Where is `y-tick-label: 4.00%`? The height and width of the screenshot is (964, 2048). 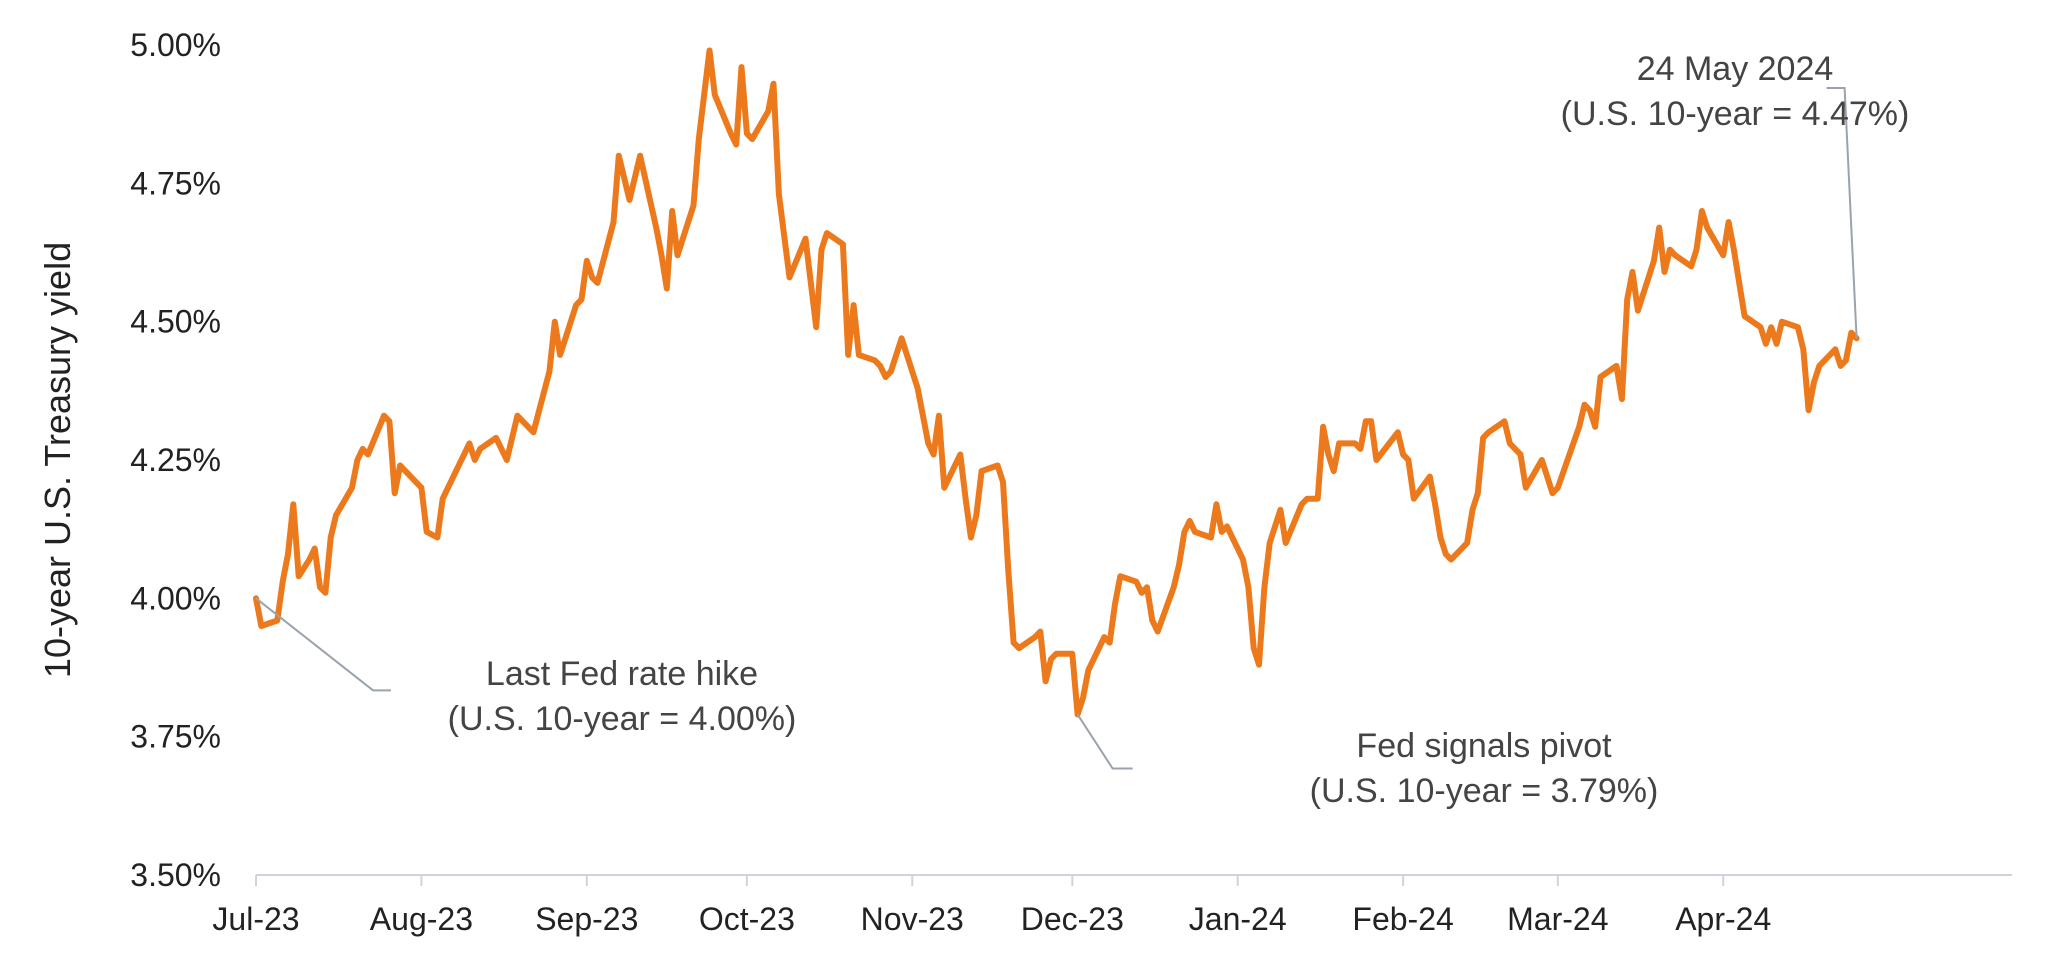 y-tick-label: 4.00% is located at coordinates (175, 598).